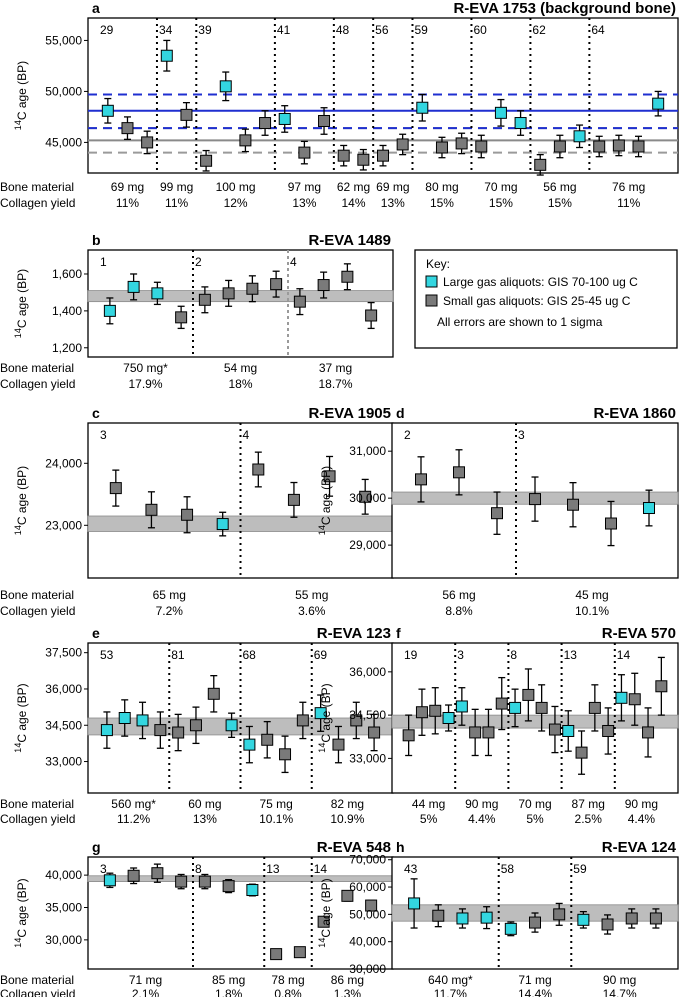  What do you see at coordinates (63, 463) in the screenshot?
I see `y-tick-label: 24,000` at bounding box center [63, 463].